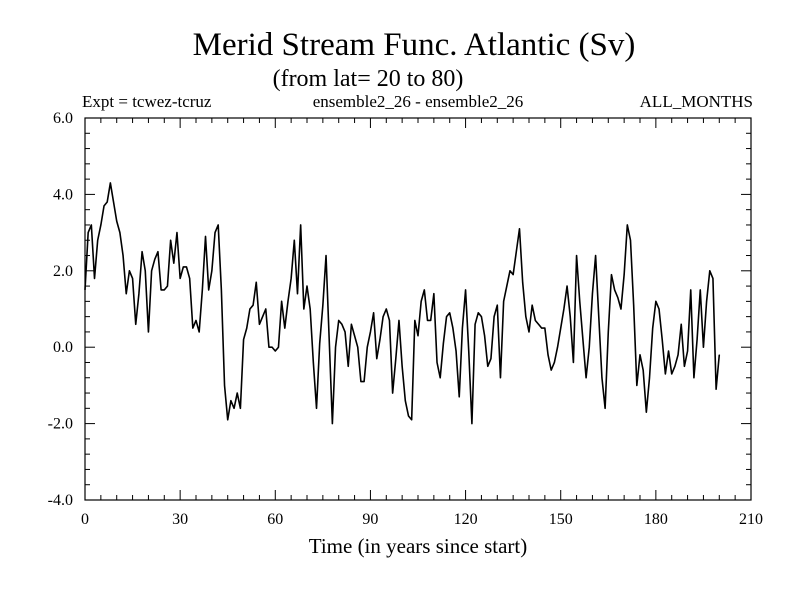 Image resolution: width=800 pixels, height=600 pixels. Describe the element at coordinates (63, 347) in the screenshot. I see `y-tick-label: 0.0` at that location.